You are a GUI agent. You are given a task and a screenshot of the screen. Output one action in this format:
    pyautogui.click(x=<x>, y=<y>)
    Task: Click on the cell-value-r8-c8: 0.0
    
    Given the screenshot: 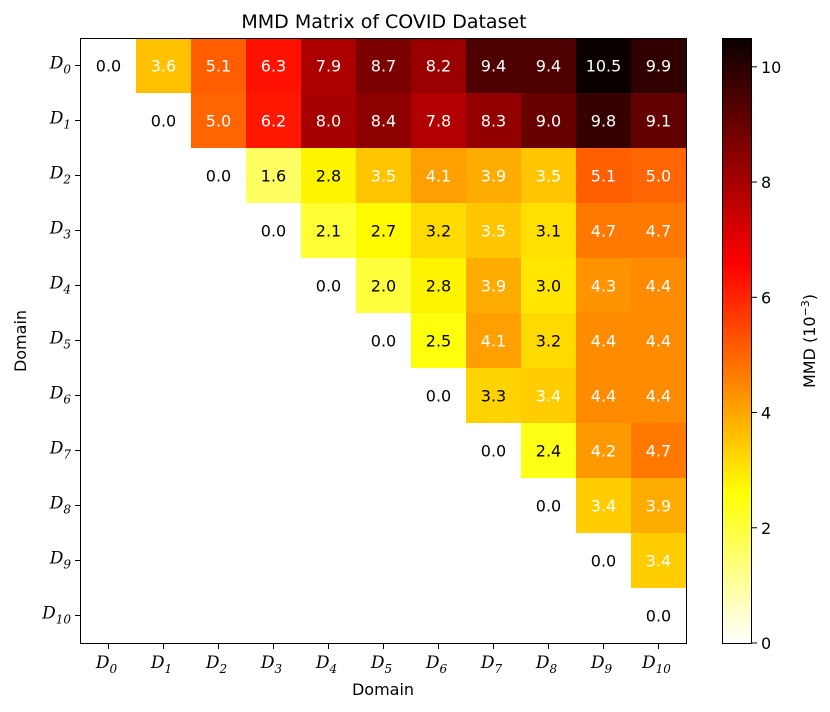 What is the action you would take?
    pyautogui.click(x=548, y=506)
    